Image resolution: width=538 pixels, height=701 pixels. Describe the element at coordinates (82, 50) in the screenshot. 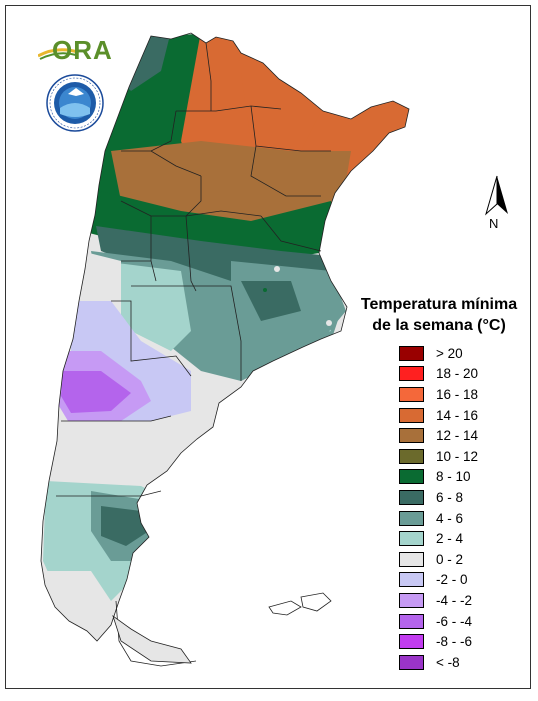

I see `logo-text: ORA` at that location.